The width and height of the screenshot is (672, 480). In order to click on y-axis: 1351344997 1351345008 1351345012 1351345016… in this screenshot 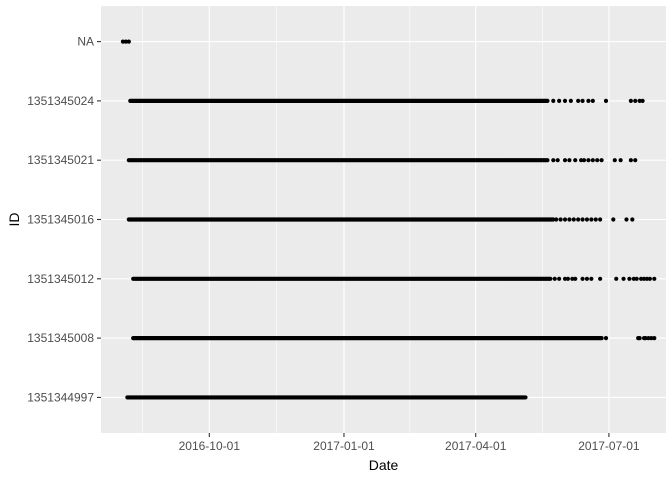, I will do `click(64, 219)`.